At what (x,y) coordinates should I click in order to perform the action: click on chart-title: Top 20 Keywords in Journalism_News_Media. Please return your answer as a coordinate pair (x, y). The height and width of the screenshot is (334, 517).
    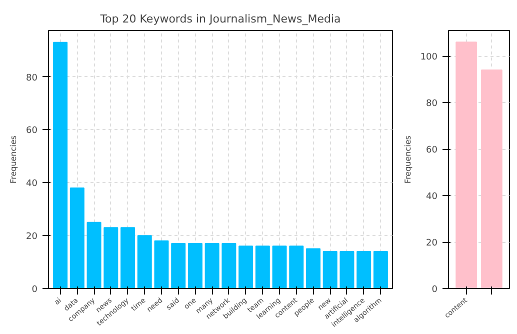
    Looking at the image, I should click on (220, 19).